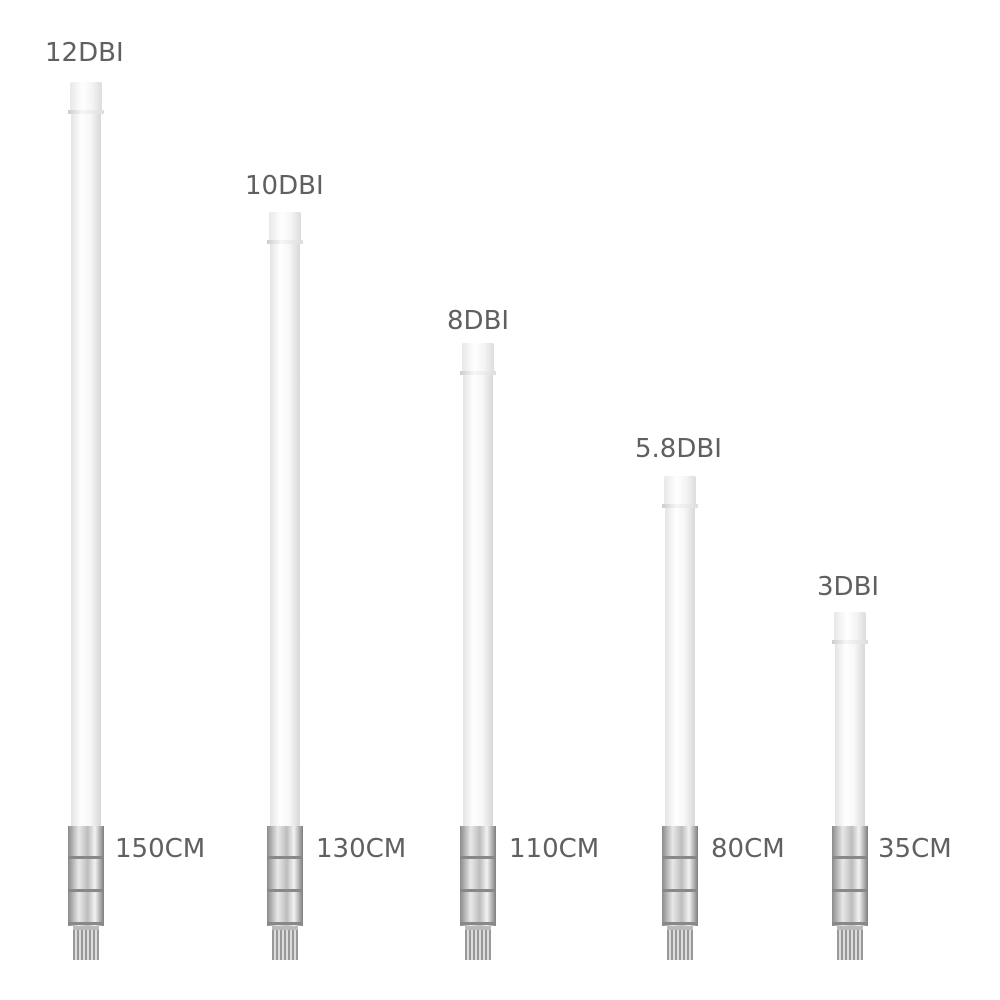 The width and height of the screenshot is (1000, 1000). I want to click on gain-label: 12DBI, so click(84, 53).